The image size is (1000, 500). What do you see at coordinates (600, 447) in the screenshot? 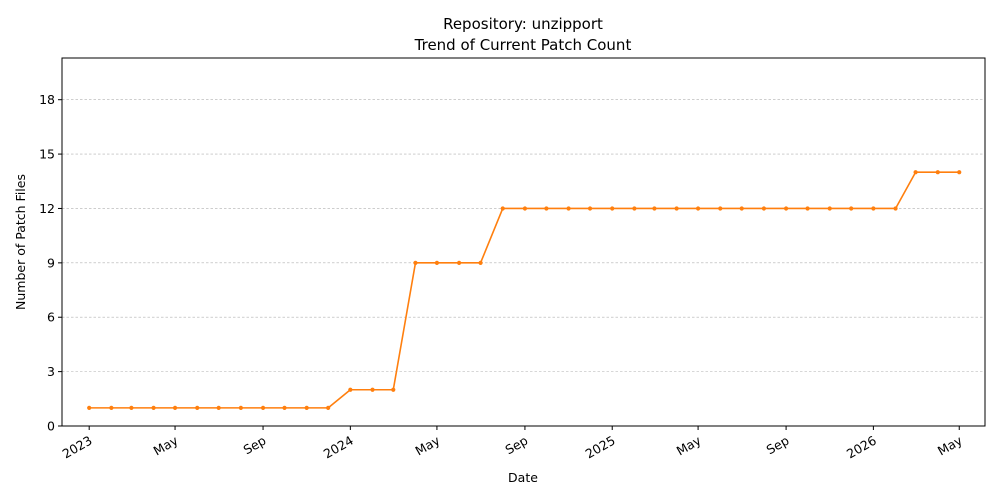
I see `x-tick-label: 2025` at bounding box center [600, 447].